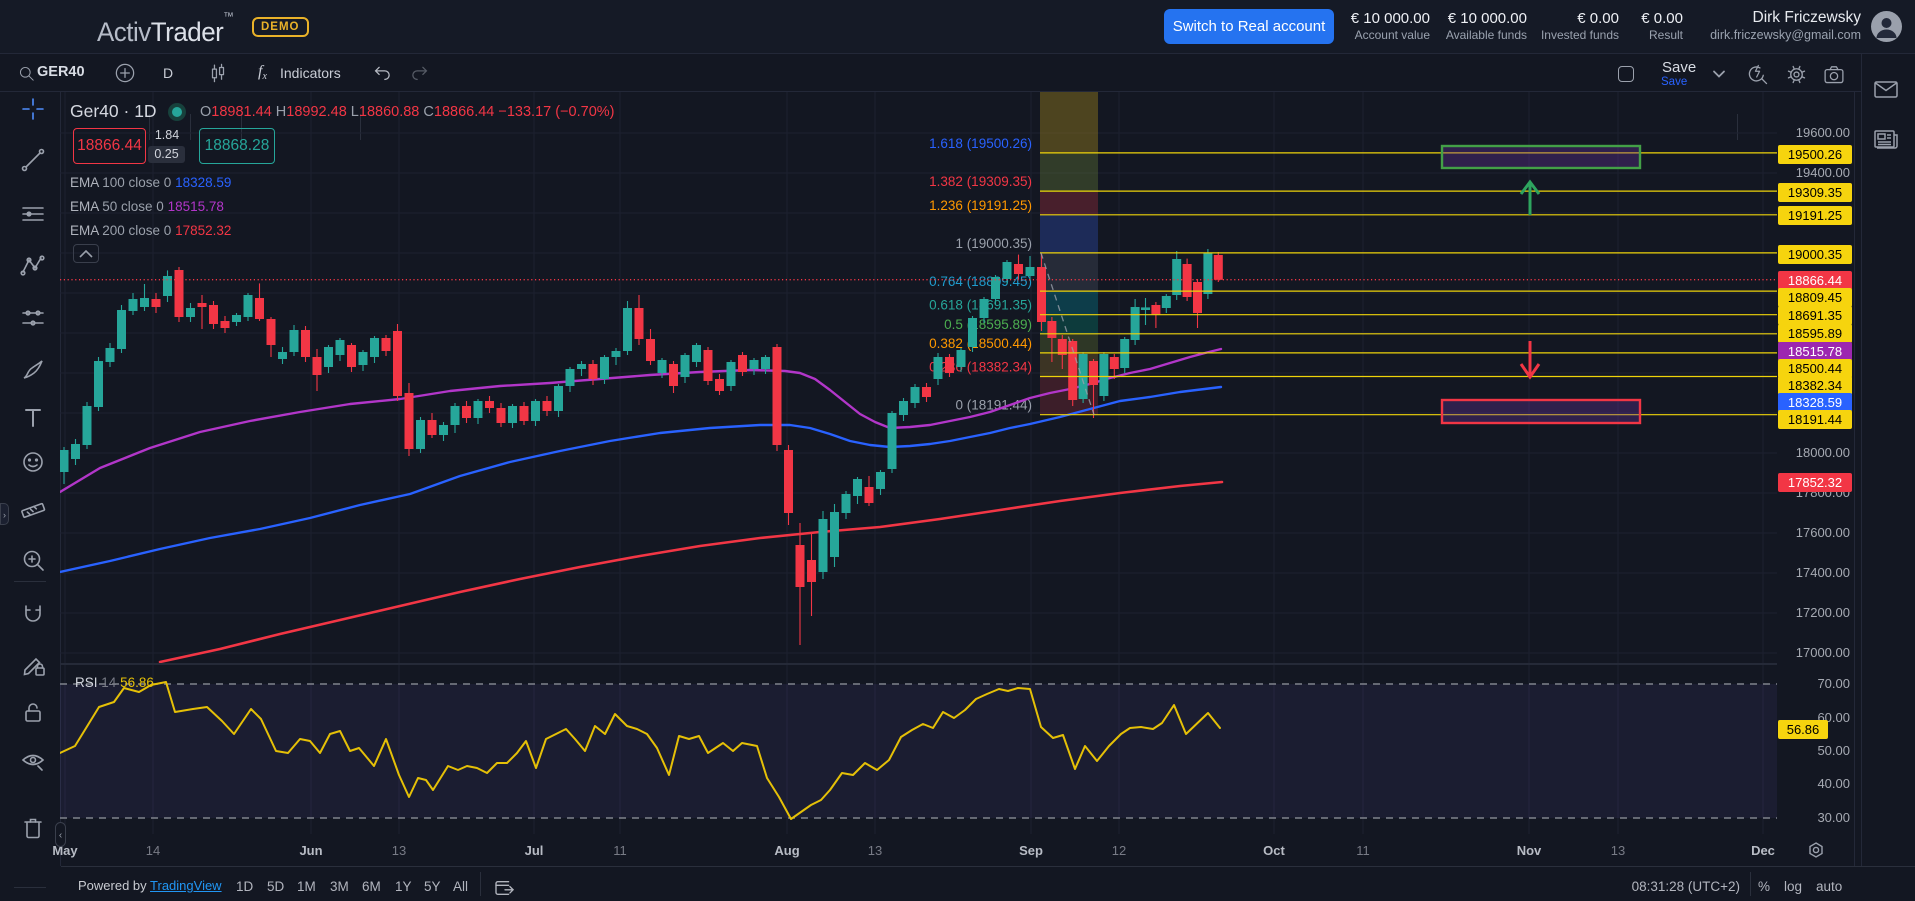 Image resolution: width=1915 pixels, height=901 pixels. Describe the element at coordinates (993, 405) in the screenshot. I see `svg-text: 0 (18191.44)` at that location.